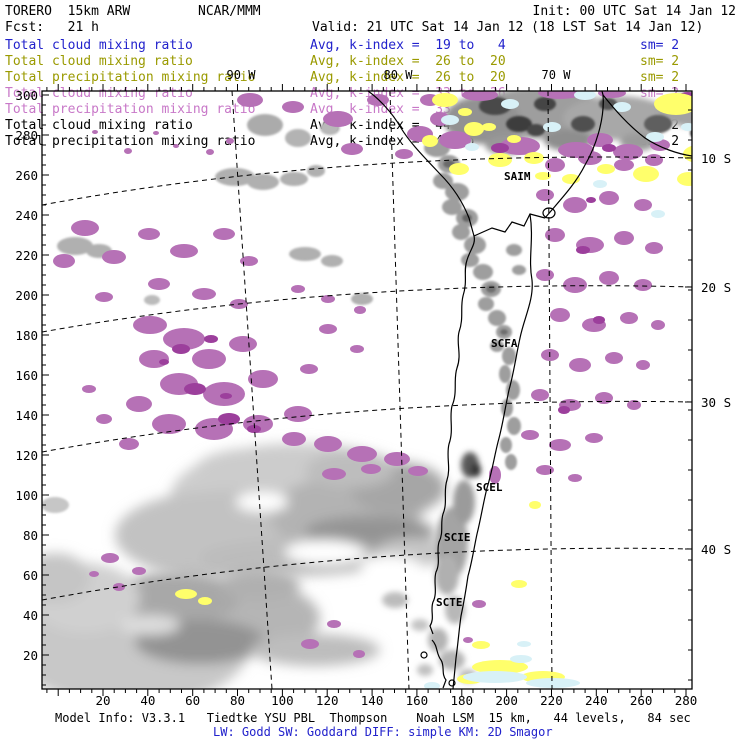 The image size is (740, 740). Describe the element at coordinates (596, 700) in the screenshot. I see `x-tick-label: 240` at that location.